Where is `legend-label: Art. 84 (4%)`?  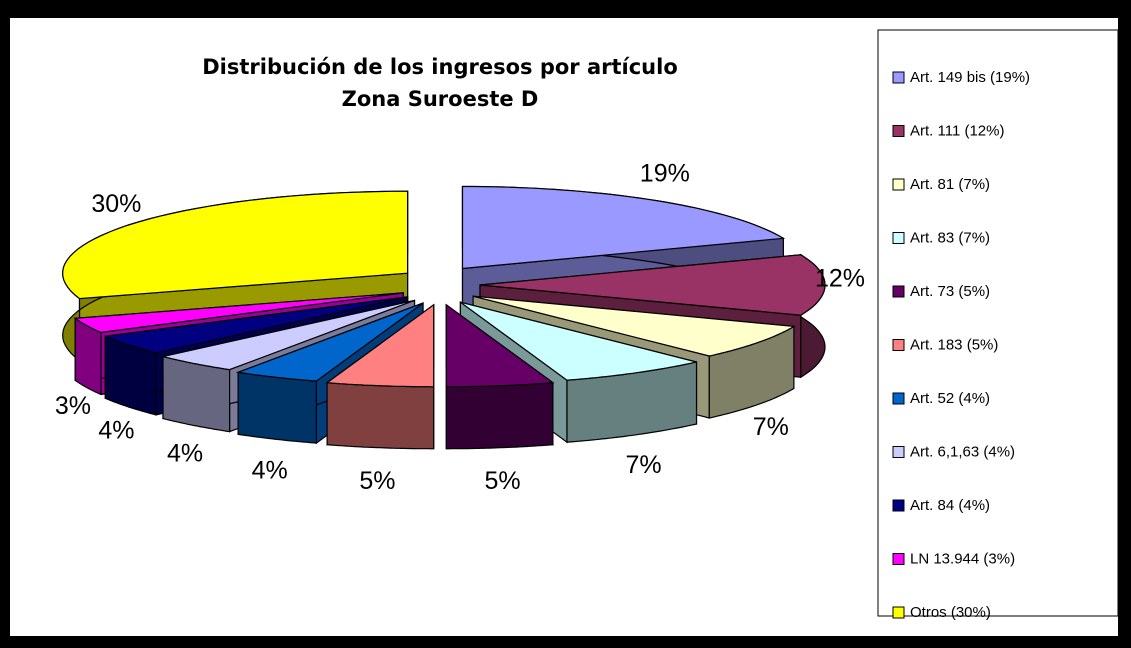 legend-label: Art. 84 (4%) is located at coordinates (950, 505).